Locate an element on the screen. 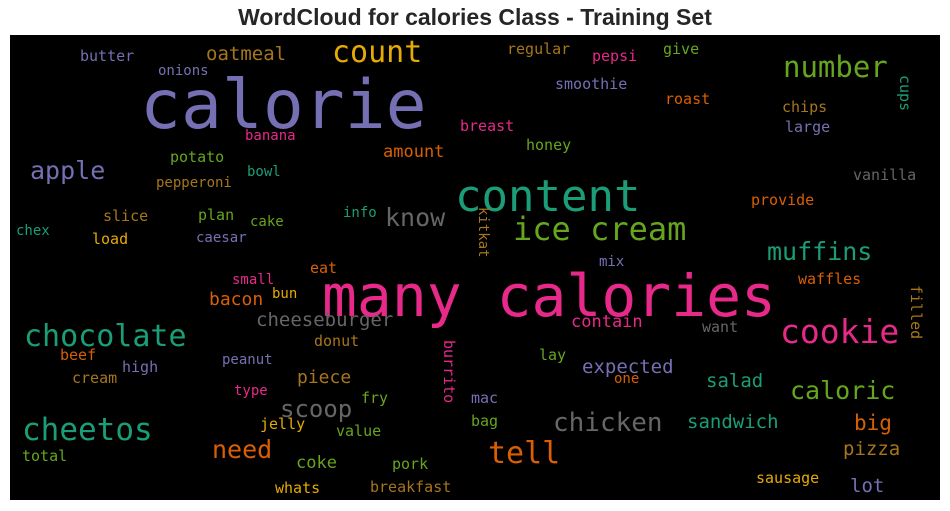 This screenshot has height=511, width=950. word-peanut: peanut is located at coordinates (247, 360).